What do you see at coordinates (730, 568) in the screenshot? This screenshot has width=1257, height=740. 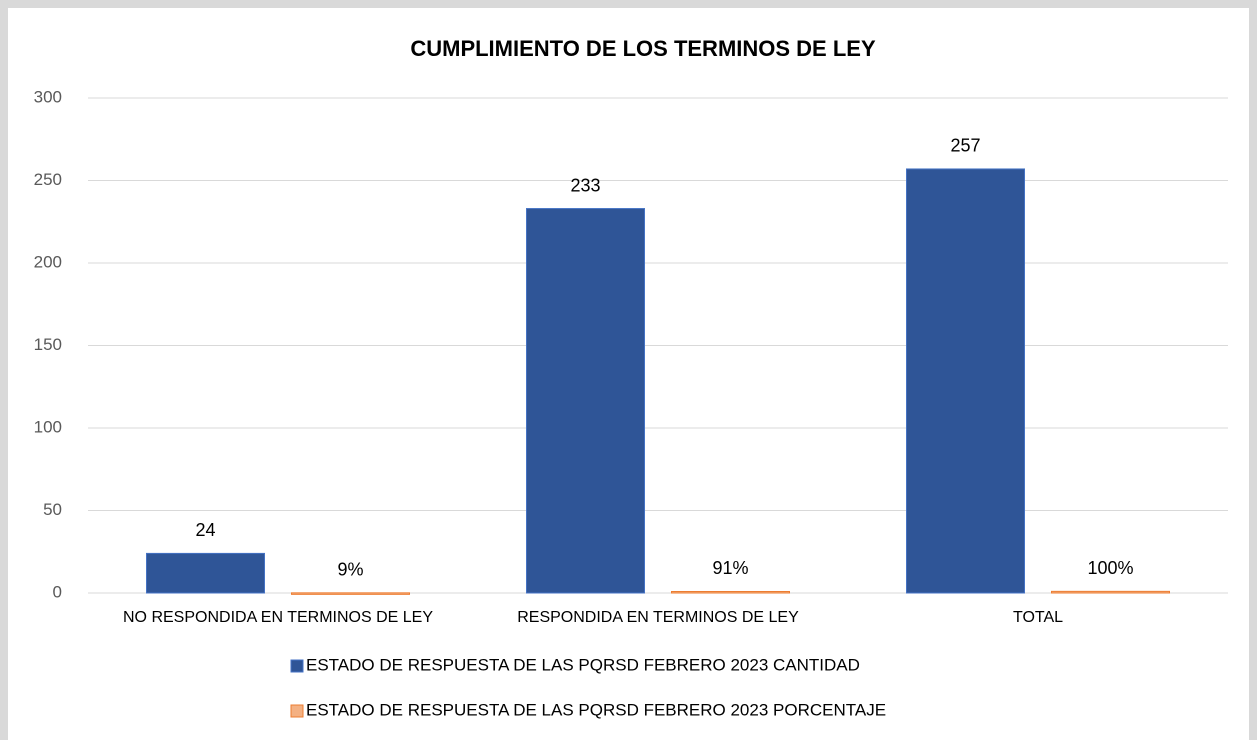 I see `data-label: 91%` at bounding box center [730, 568].